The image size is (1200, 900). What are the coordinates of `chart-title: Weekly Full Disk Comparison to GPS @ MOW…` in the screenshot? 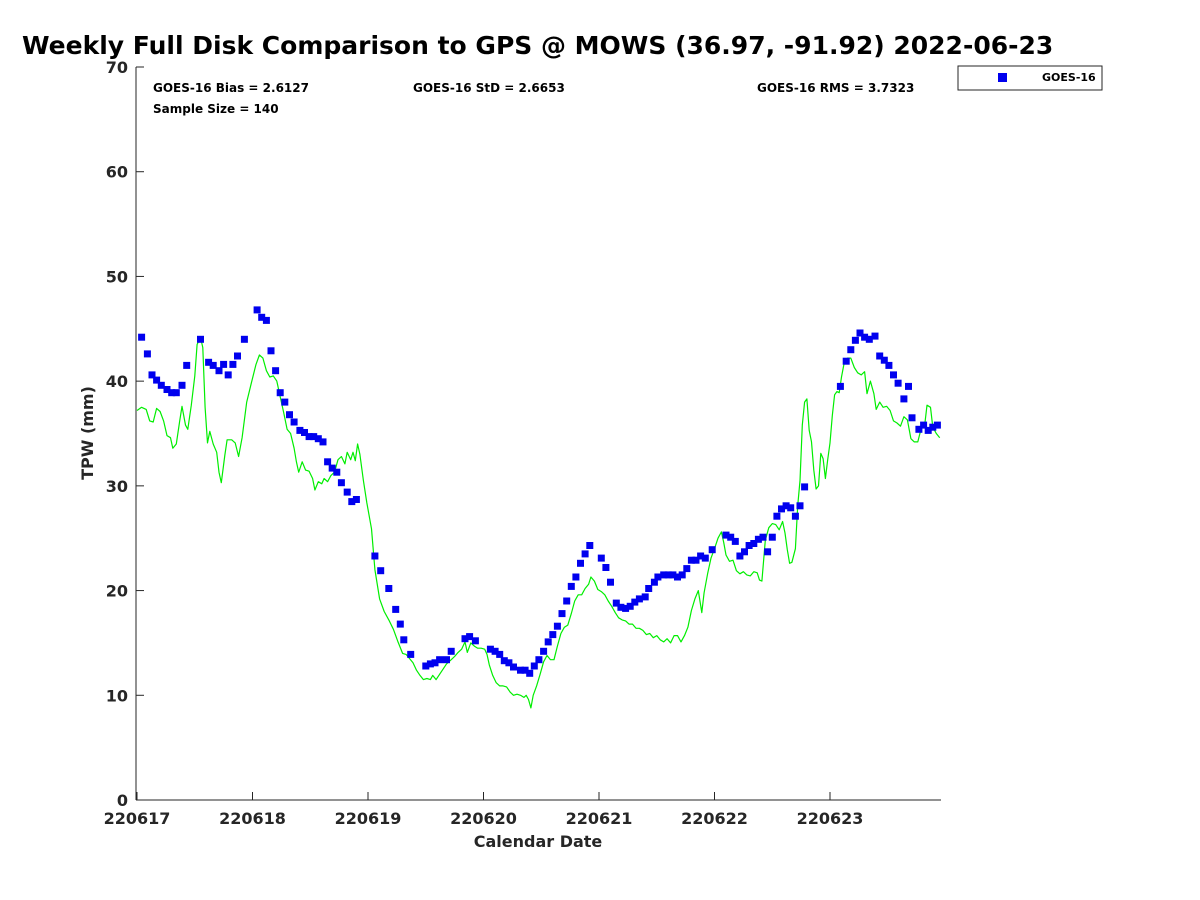 It's located at (537, 45).